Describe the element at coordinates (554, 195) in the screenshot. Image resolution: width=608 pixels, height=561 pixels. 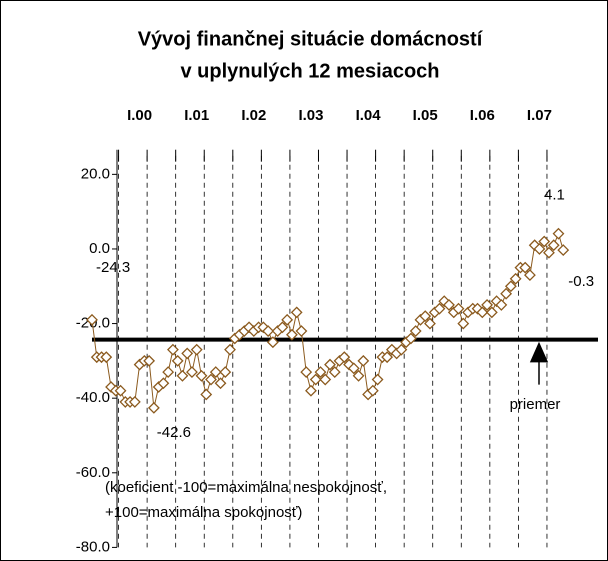
I see `data-label: 4.1` at that location.